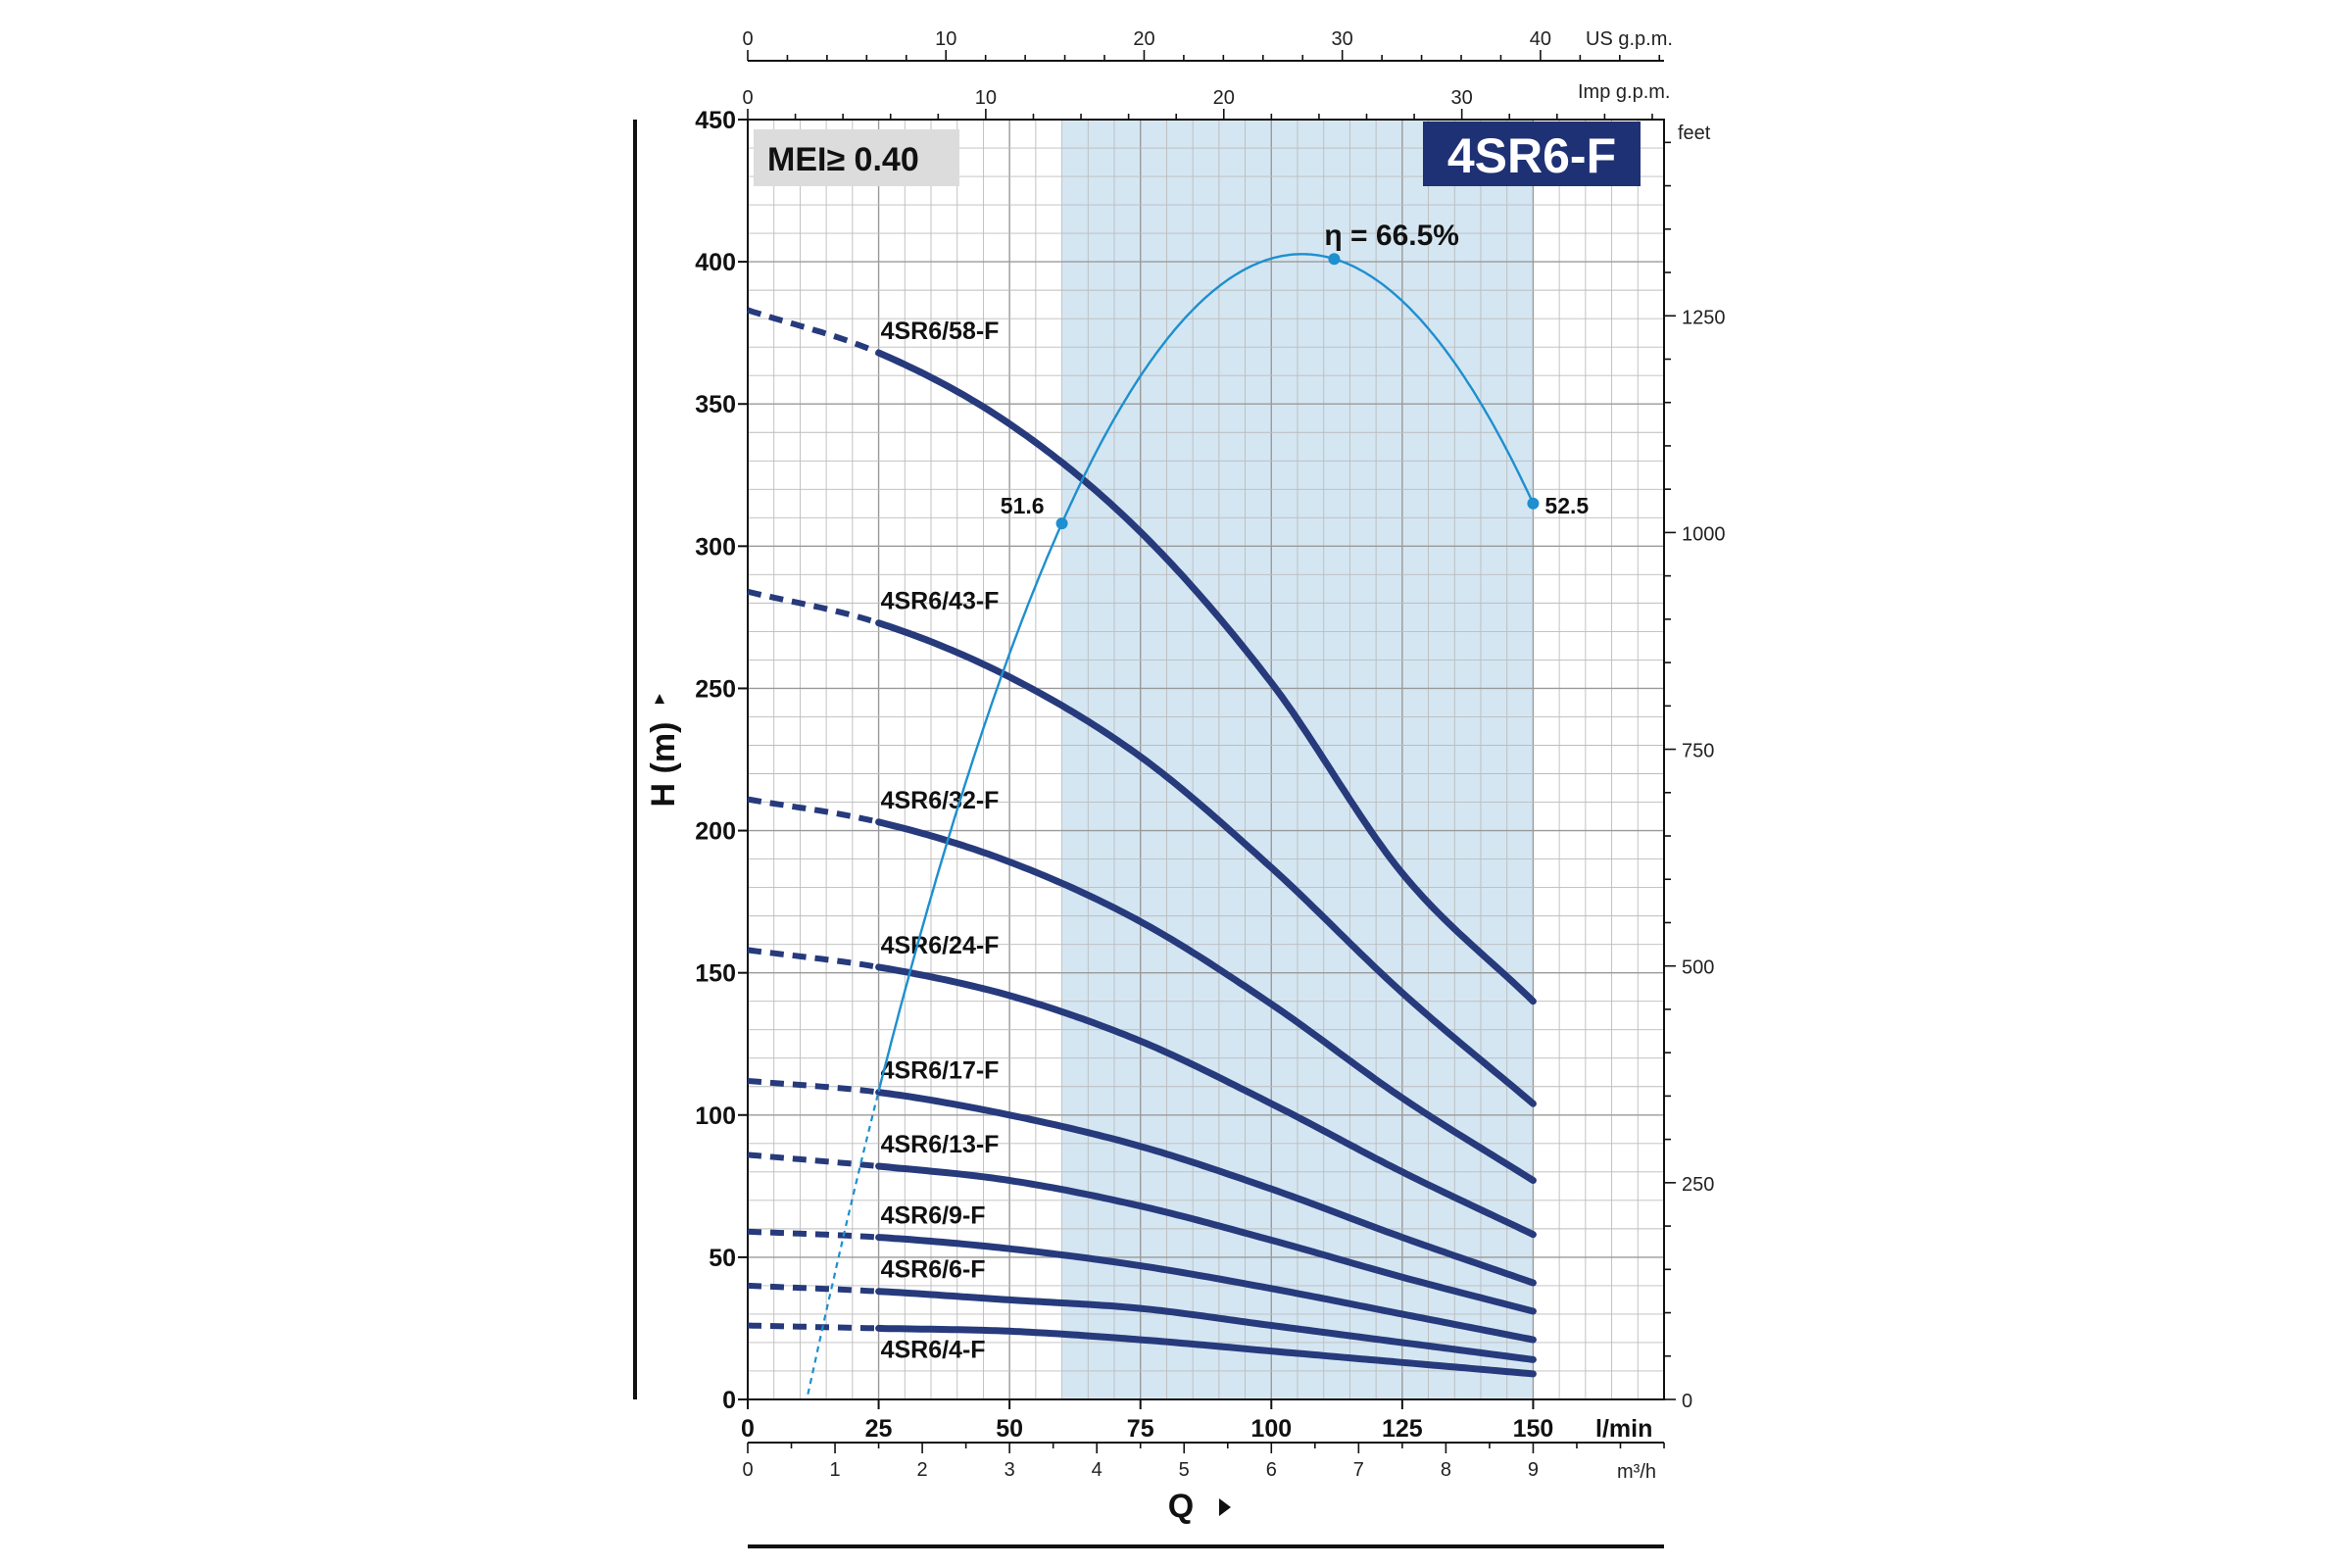 Image resolution: width=2352 pixels, height=1568 pixels. I want to click on curve-4sr6-9-f, so click(1206, 1289).